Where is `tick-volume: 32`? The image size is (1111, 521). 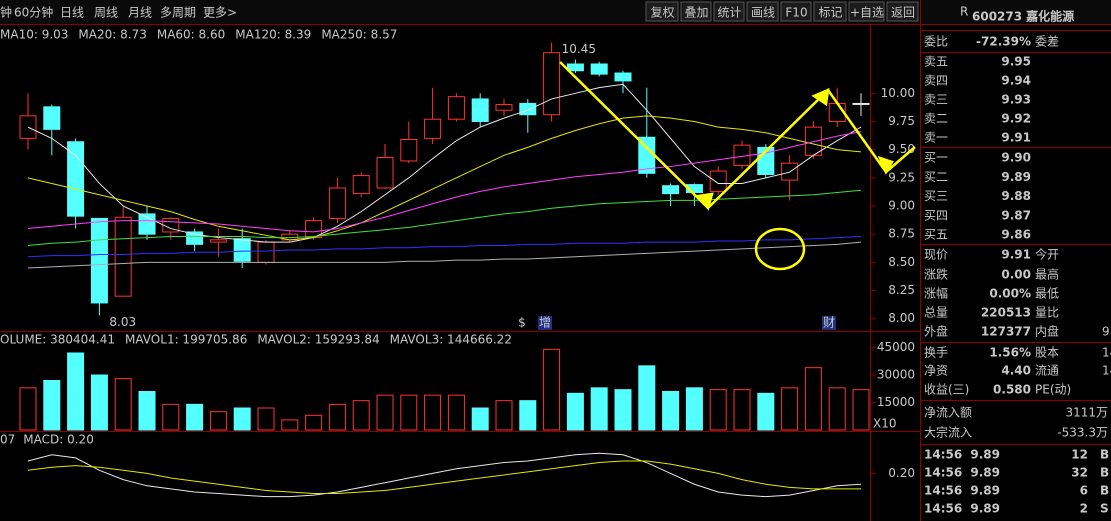 tick-volume: 32 is located at coordinates (1079, 473).